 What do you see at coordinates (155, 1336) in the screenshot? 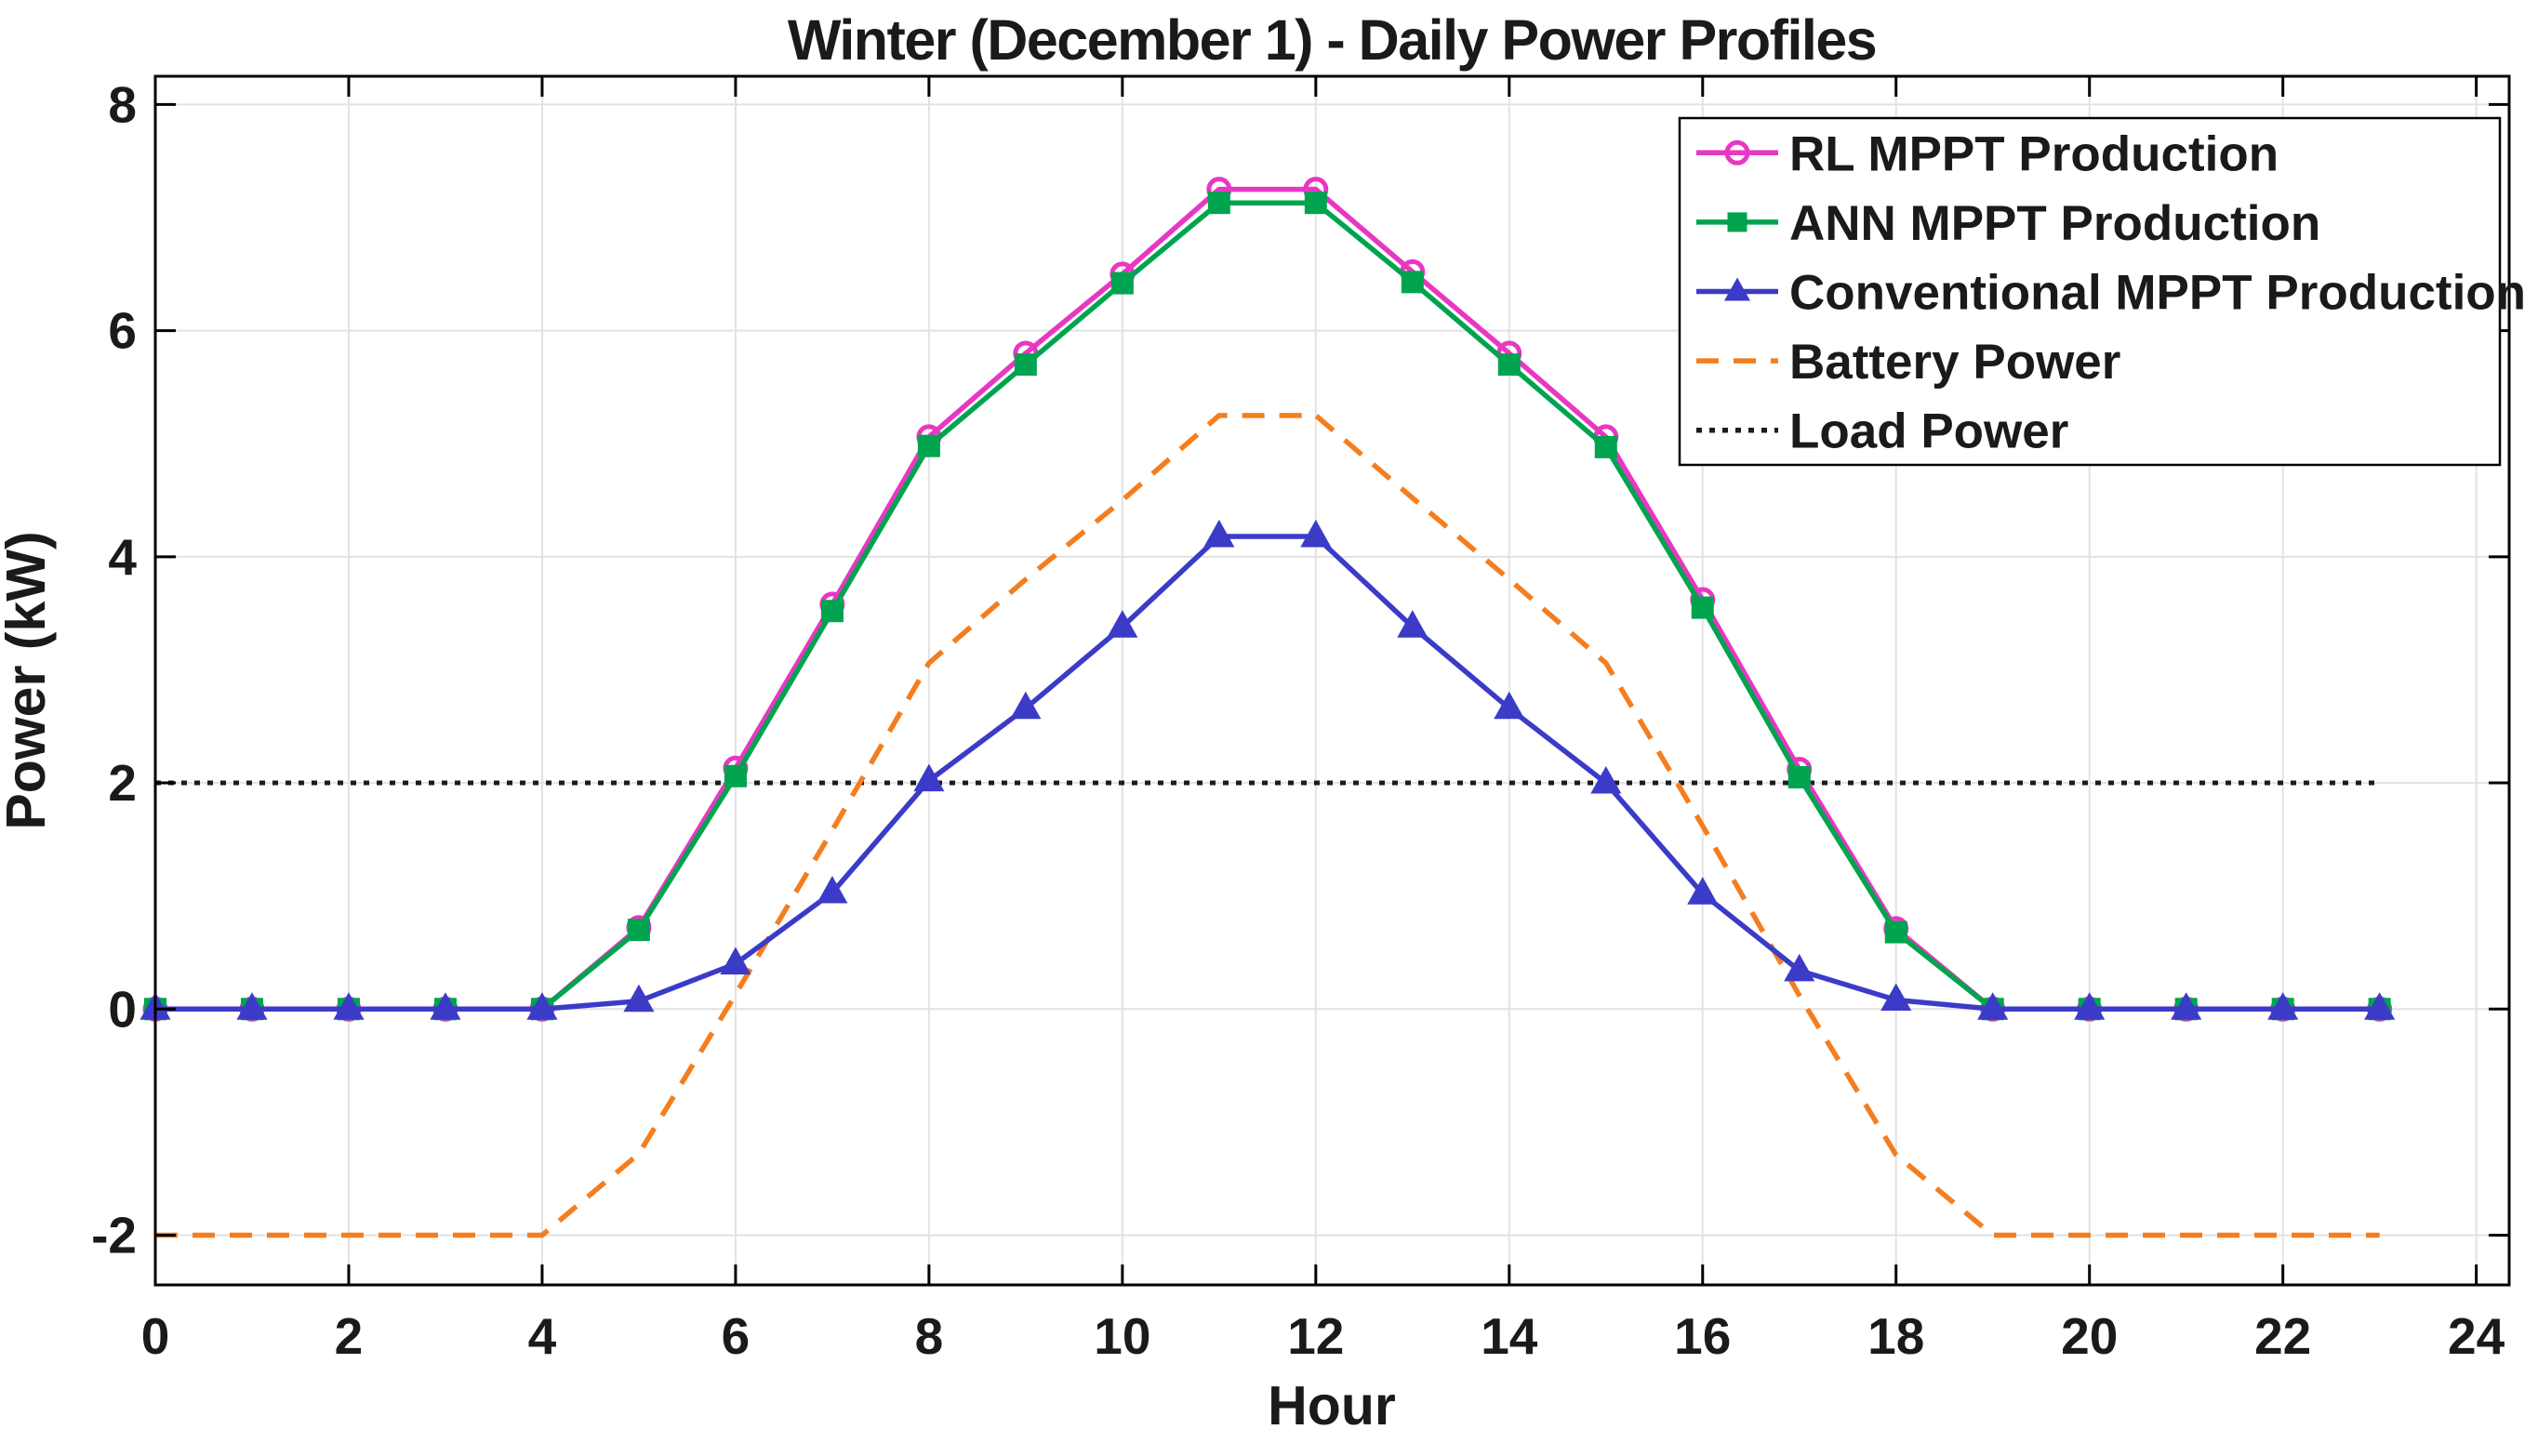
I see `x-tick-label-0: 0` at bounding box center [155, 1336].